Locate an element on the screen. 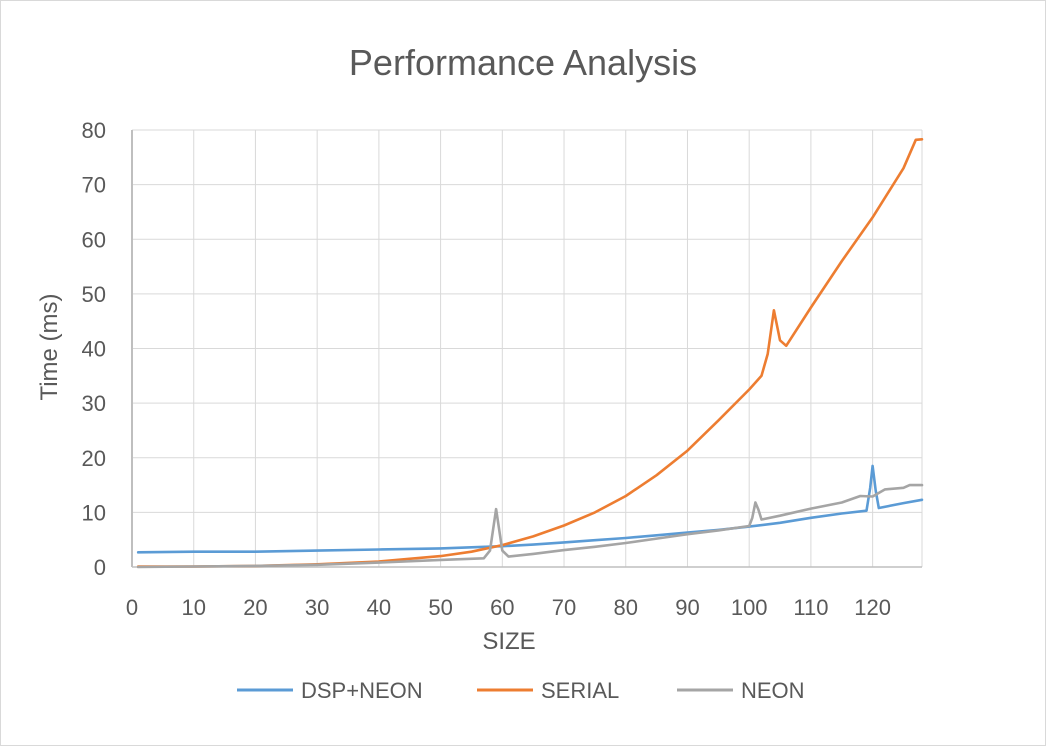 This screenshot has height=747, width=1046. x-tick-label: 70 is located at coordinates (564, 607).